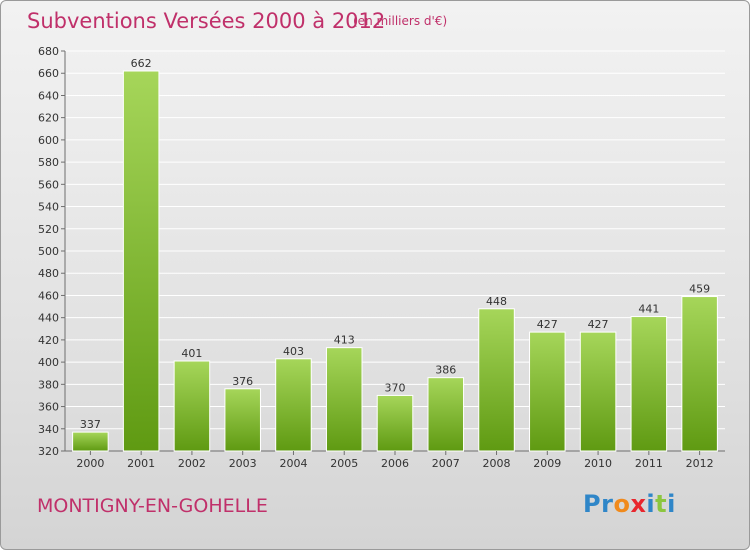  I want to click on y-tick-label: 460, so click(48, 295).